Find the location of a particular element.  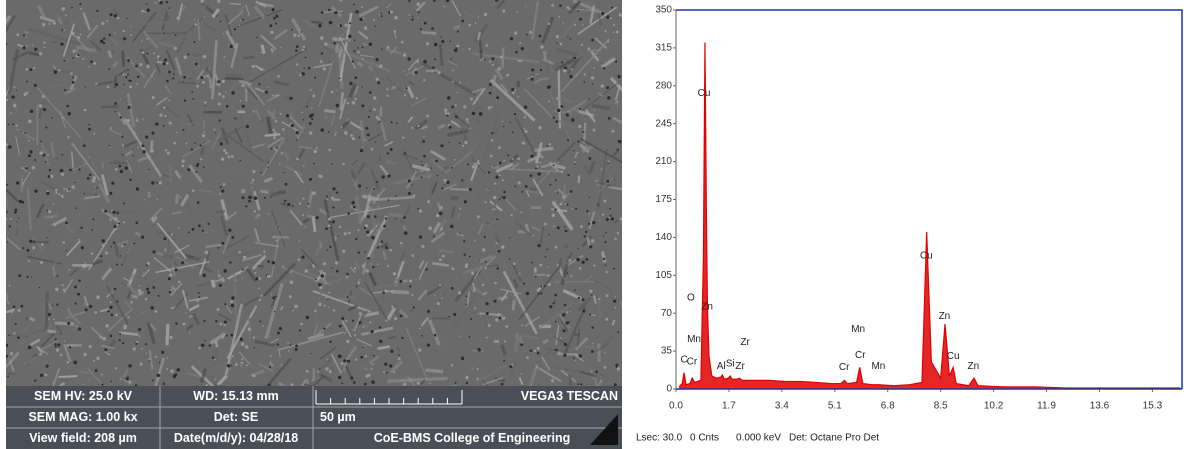

sem-info-text: CoE-BMS College of Engineering is located at coordinates (472, 438).